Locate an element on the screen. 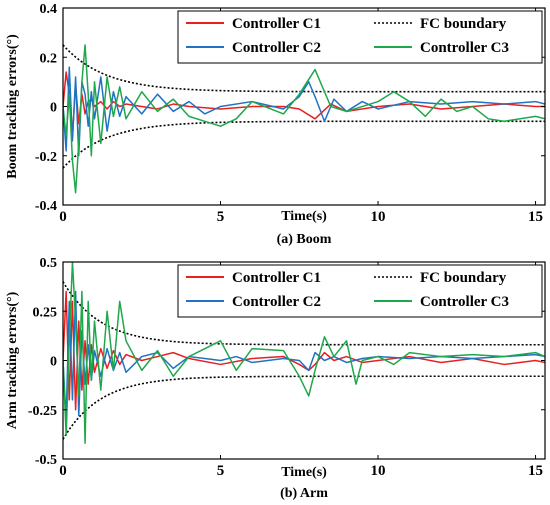 The height and width of the screenshot is (505, 550). y-tick-label: -0.2 is located at coordinates (46, 157).